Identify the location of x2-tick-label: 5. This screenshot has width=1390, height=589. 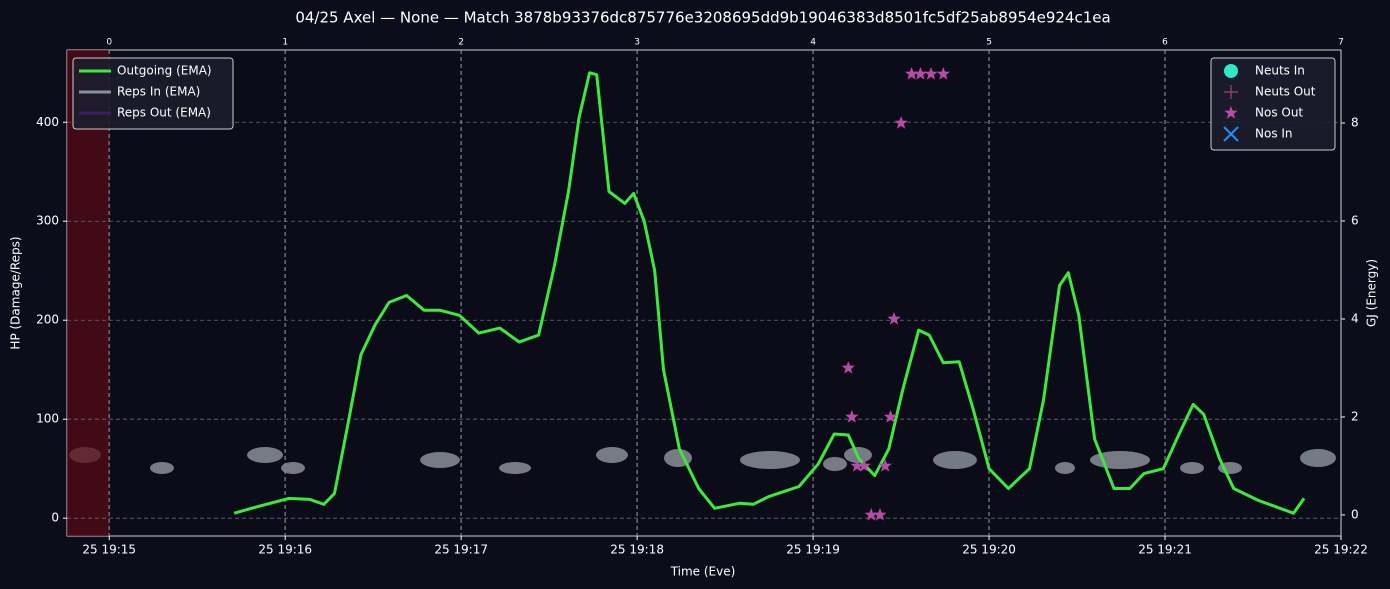
(989, 43).